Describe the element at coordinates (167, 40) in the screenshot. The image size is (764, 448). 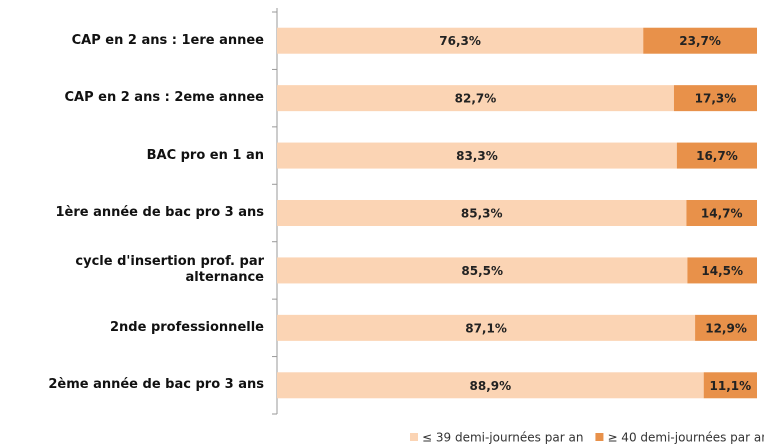
I see `category-label: CAP en 2 ans : 1ere annee` at that location.